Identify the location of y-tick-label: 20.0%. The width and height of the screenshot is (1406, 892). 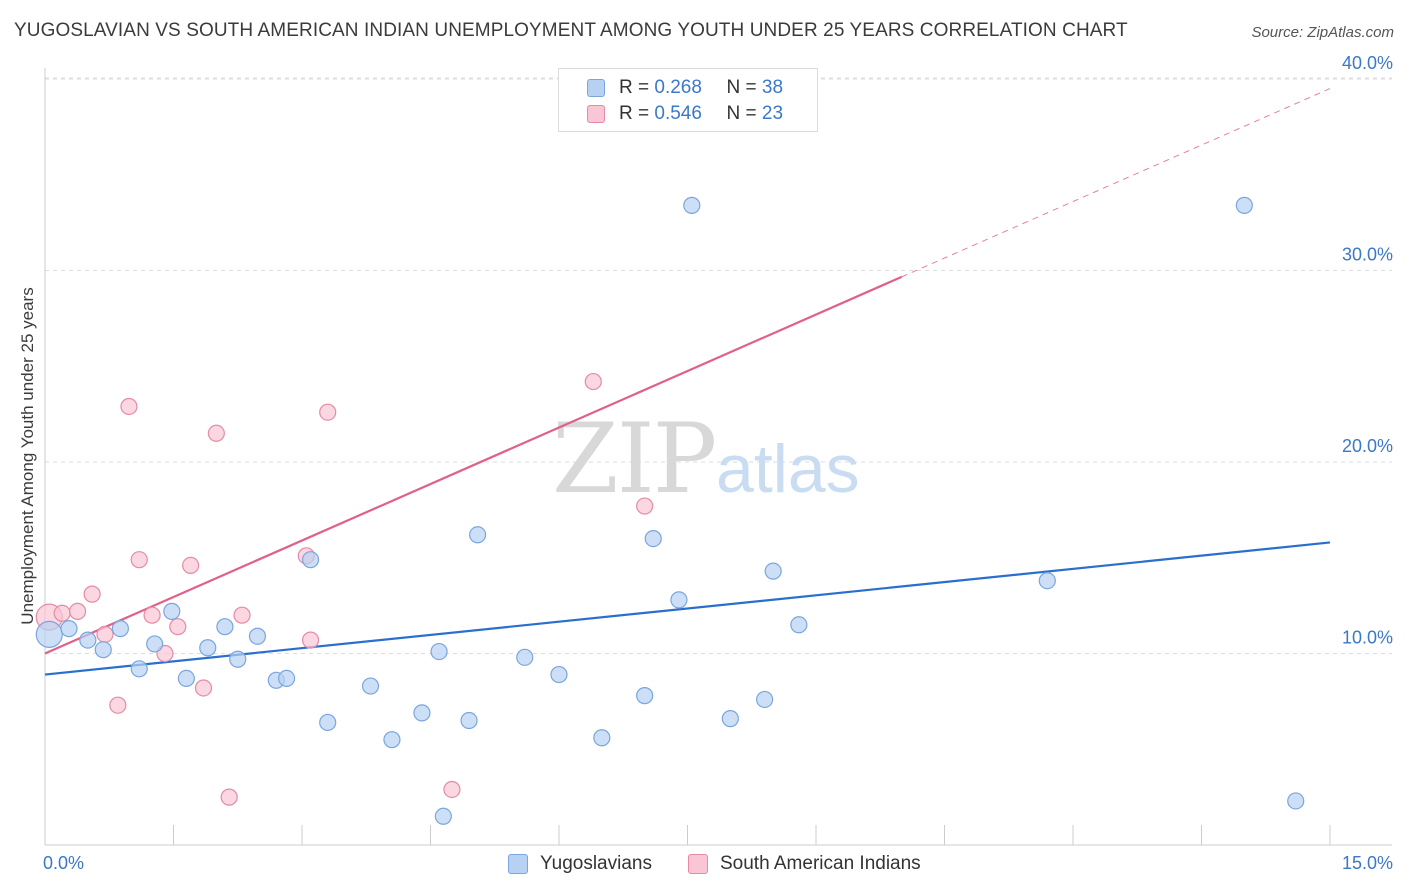
(1367, 446).